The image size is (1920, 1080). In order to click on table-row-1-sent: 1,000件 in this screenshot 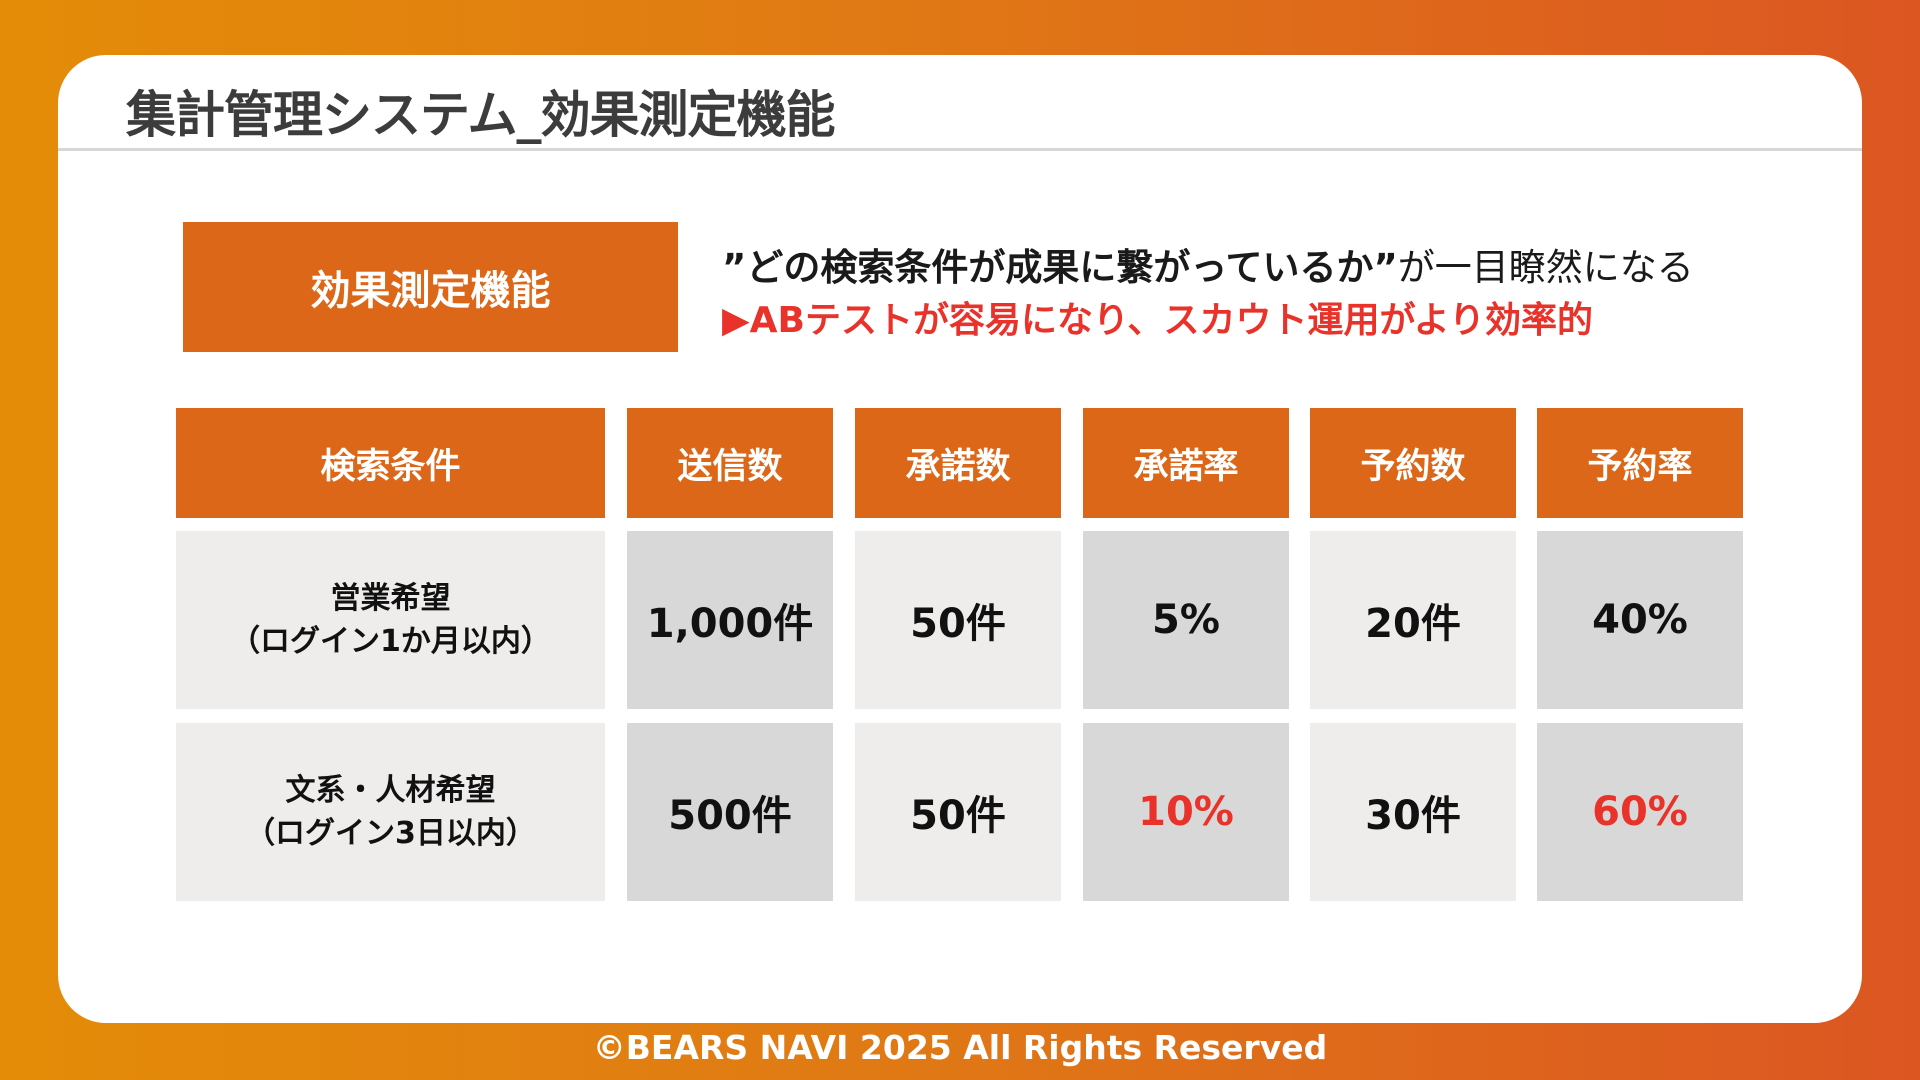, I will do `click(730, 620)`.